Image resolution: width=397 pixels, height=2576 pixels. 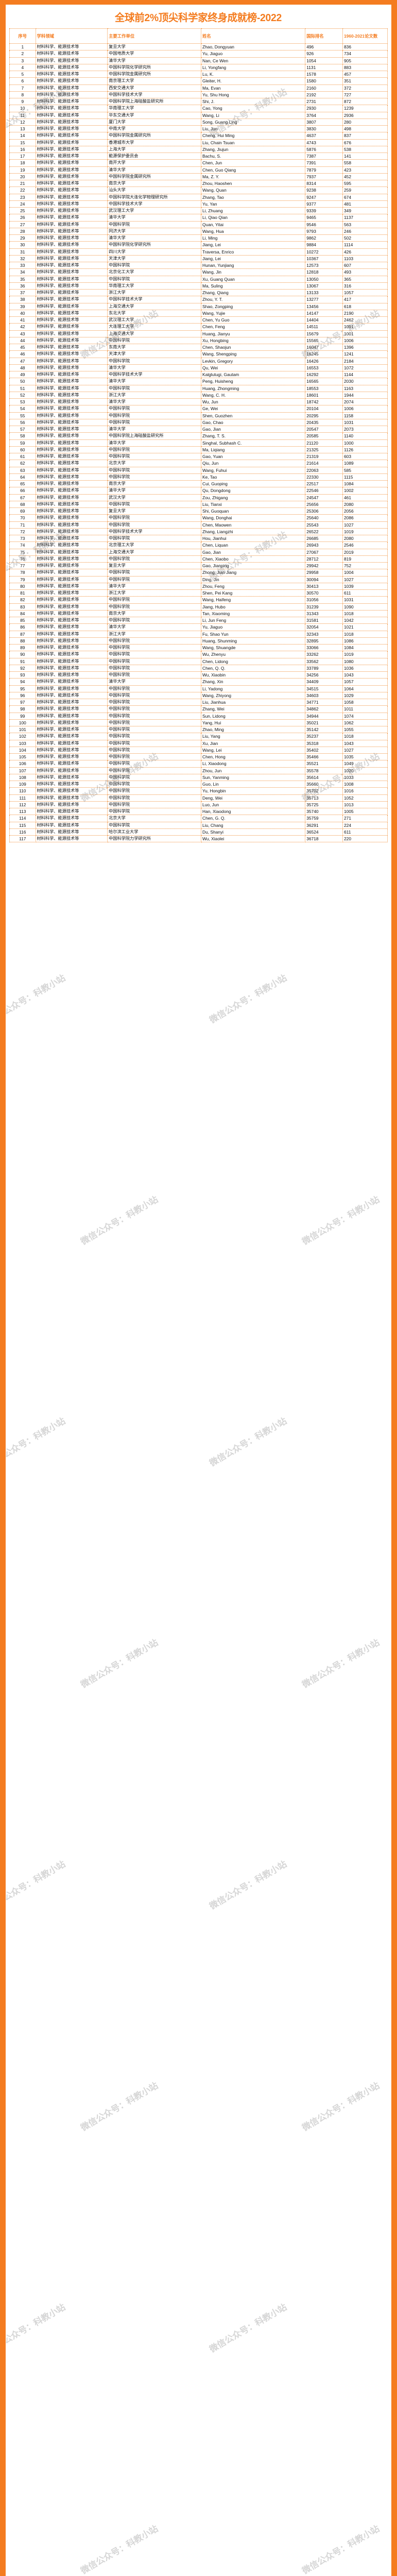 What do you see at coordinates (324, 641) in the screenshot?
I see `cell-intl-rank: 32895` at bounding box center [324, 641].